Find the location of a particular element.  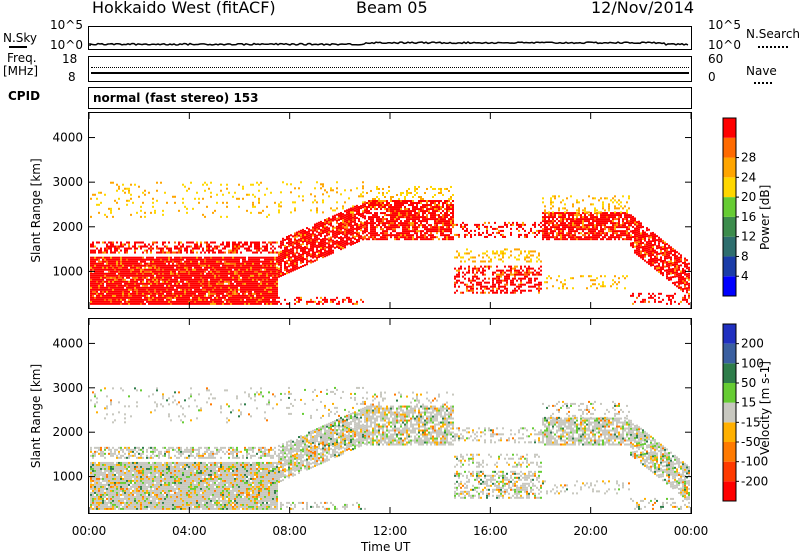

freq-panel is located at coordinates (390, 69).